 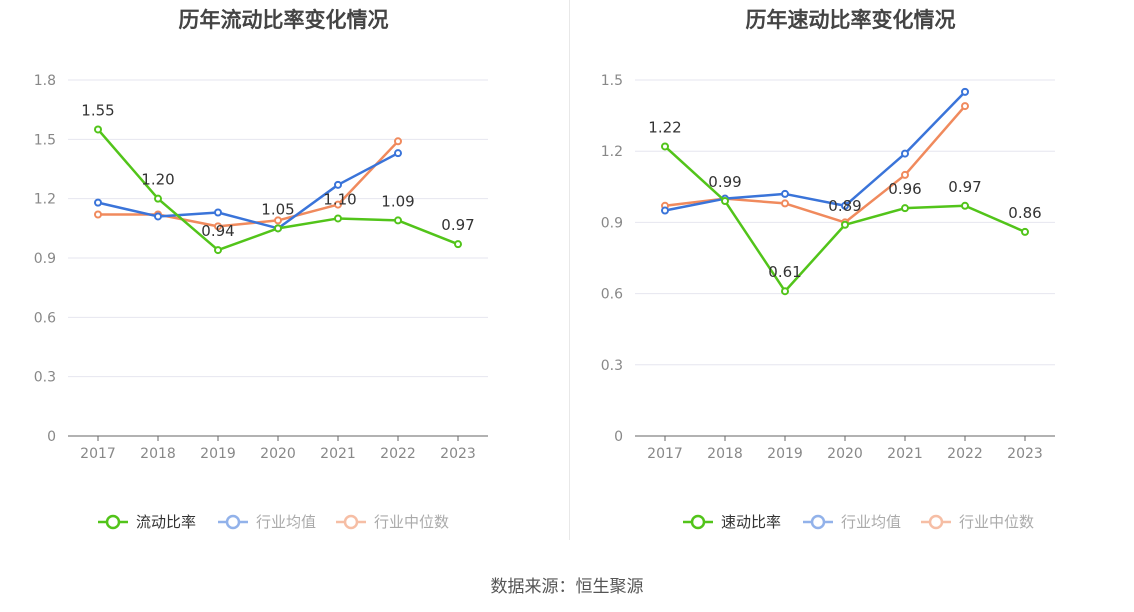 What do you see at coordinates (784, 272) in the screenshot?
I see `data-label: 0.61` at bounding box center [784, 272].